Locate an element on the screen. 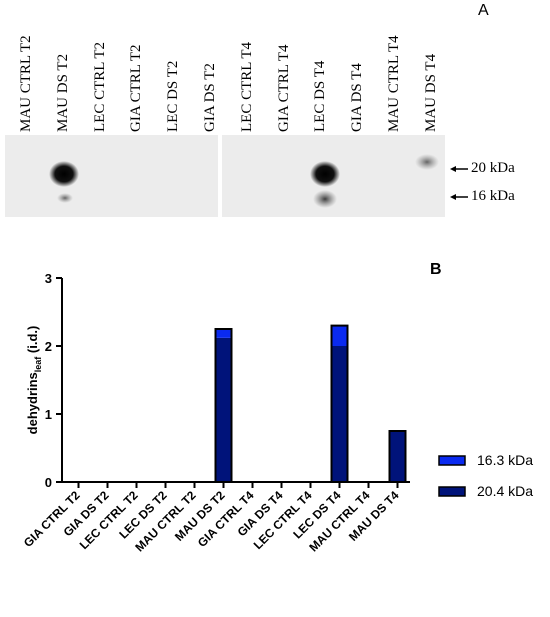 This screenshot has height=617, width=550. band-mau-ds-t4-20kda is located at coordinates (427, 162).